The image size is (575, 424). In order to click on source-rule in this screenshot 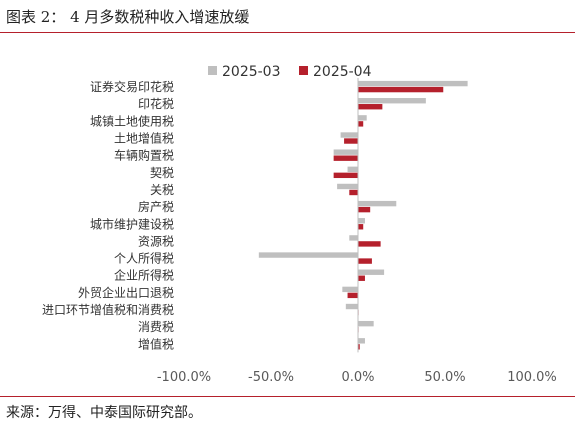, I will do `click(287, 396)`.